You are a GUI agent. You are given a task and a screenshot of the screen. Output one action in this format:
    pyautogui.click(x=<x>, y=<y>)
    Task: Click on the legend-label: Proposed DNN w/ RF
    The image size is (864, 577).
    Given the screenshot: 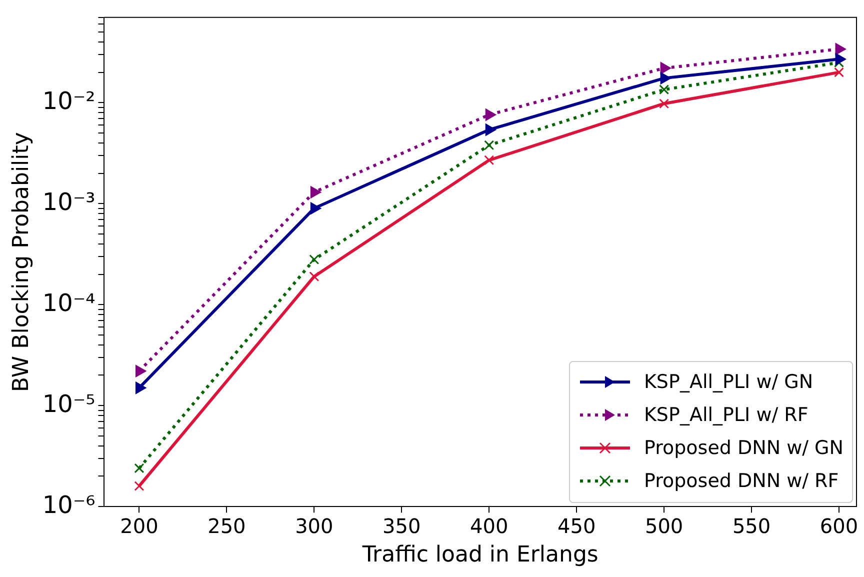 What is the action you would take?
    pyautogui.click(x=741, y=481)
    